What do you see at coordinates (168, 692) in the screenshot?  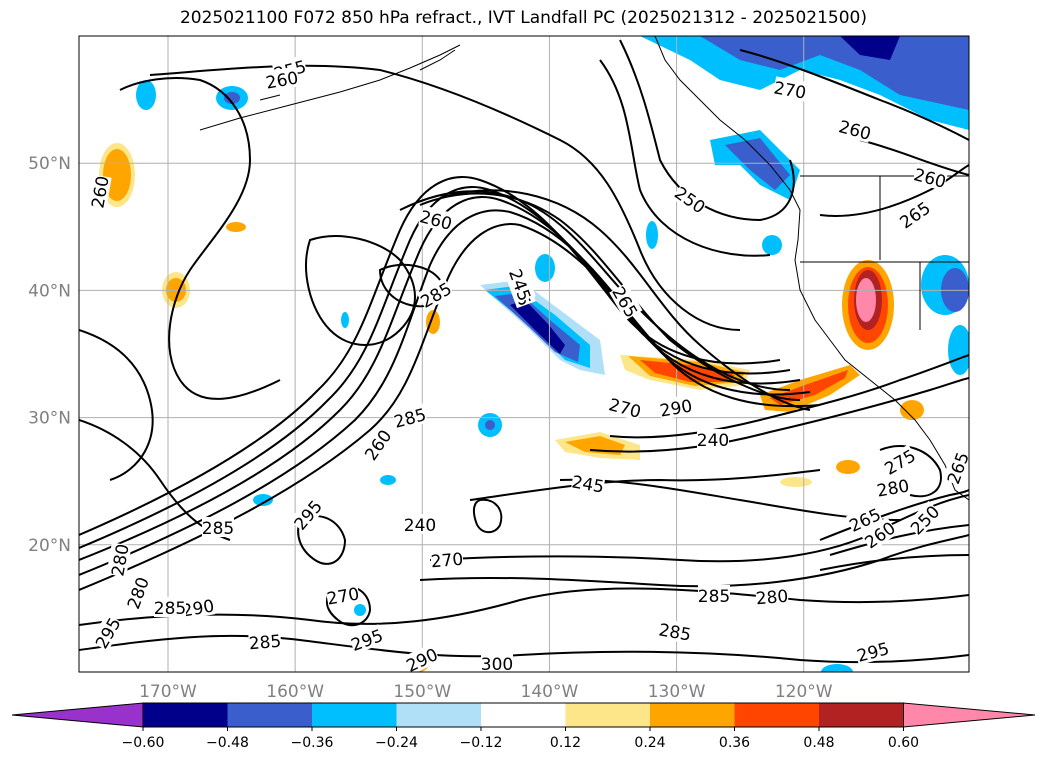 I see `lon-tick-label: 170°W` at bounding box center [168, 692].